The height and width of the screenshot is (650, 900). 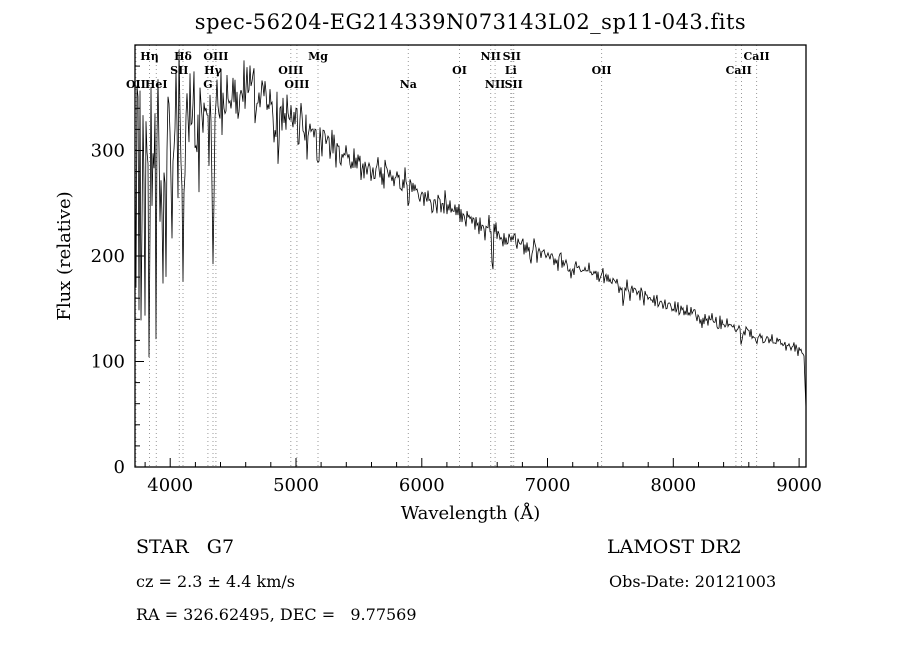 I want to click on y-tick-label: 0, so click(x=119, y=467).